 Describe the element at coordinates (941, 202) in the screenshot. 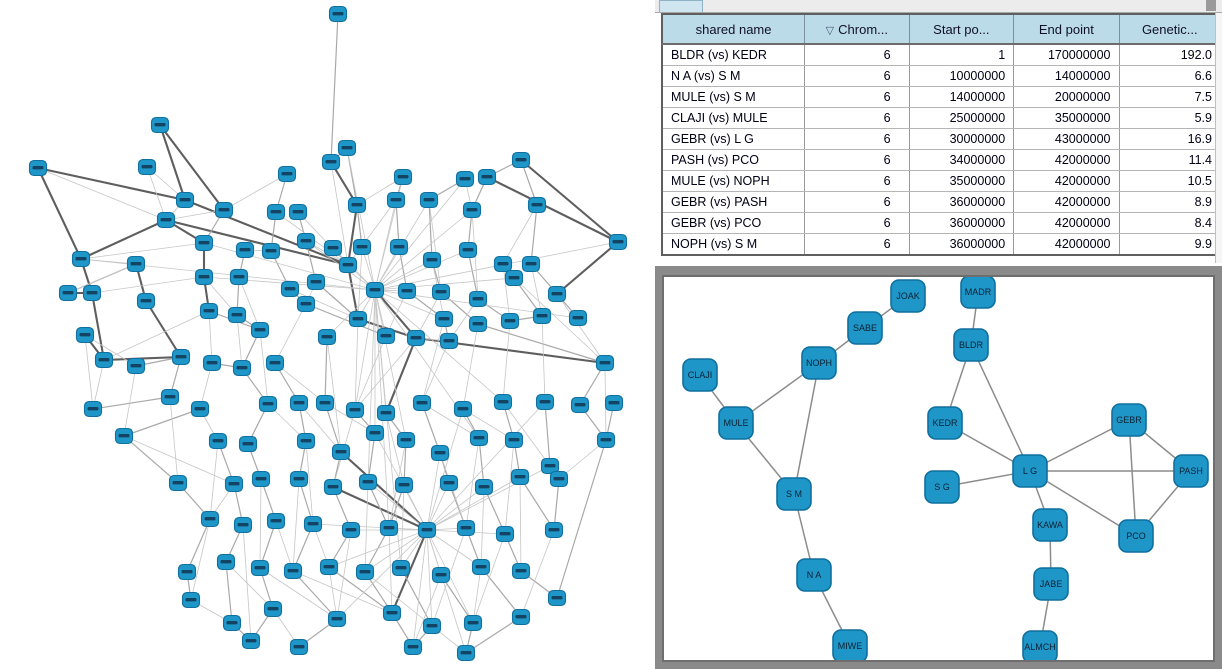

I see `table-row: GEBR (vs) PASH 6 36000000 42000000 8.9` at that location.